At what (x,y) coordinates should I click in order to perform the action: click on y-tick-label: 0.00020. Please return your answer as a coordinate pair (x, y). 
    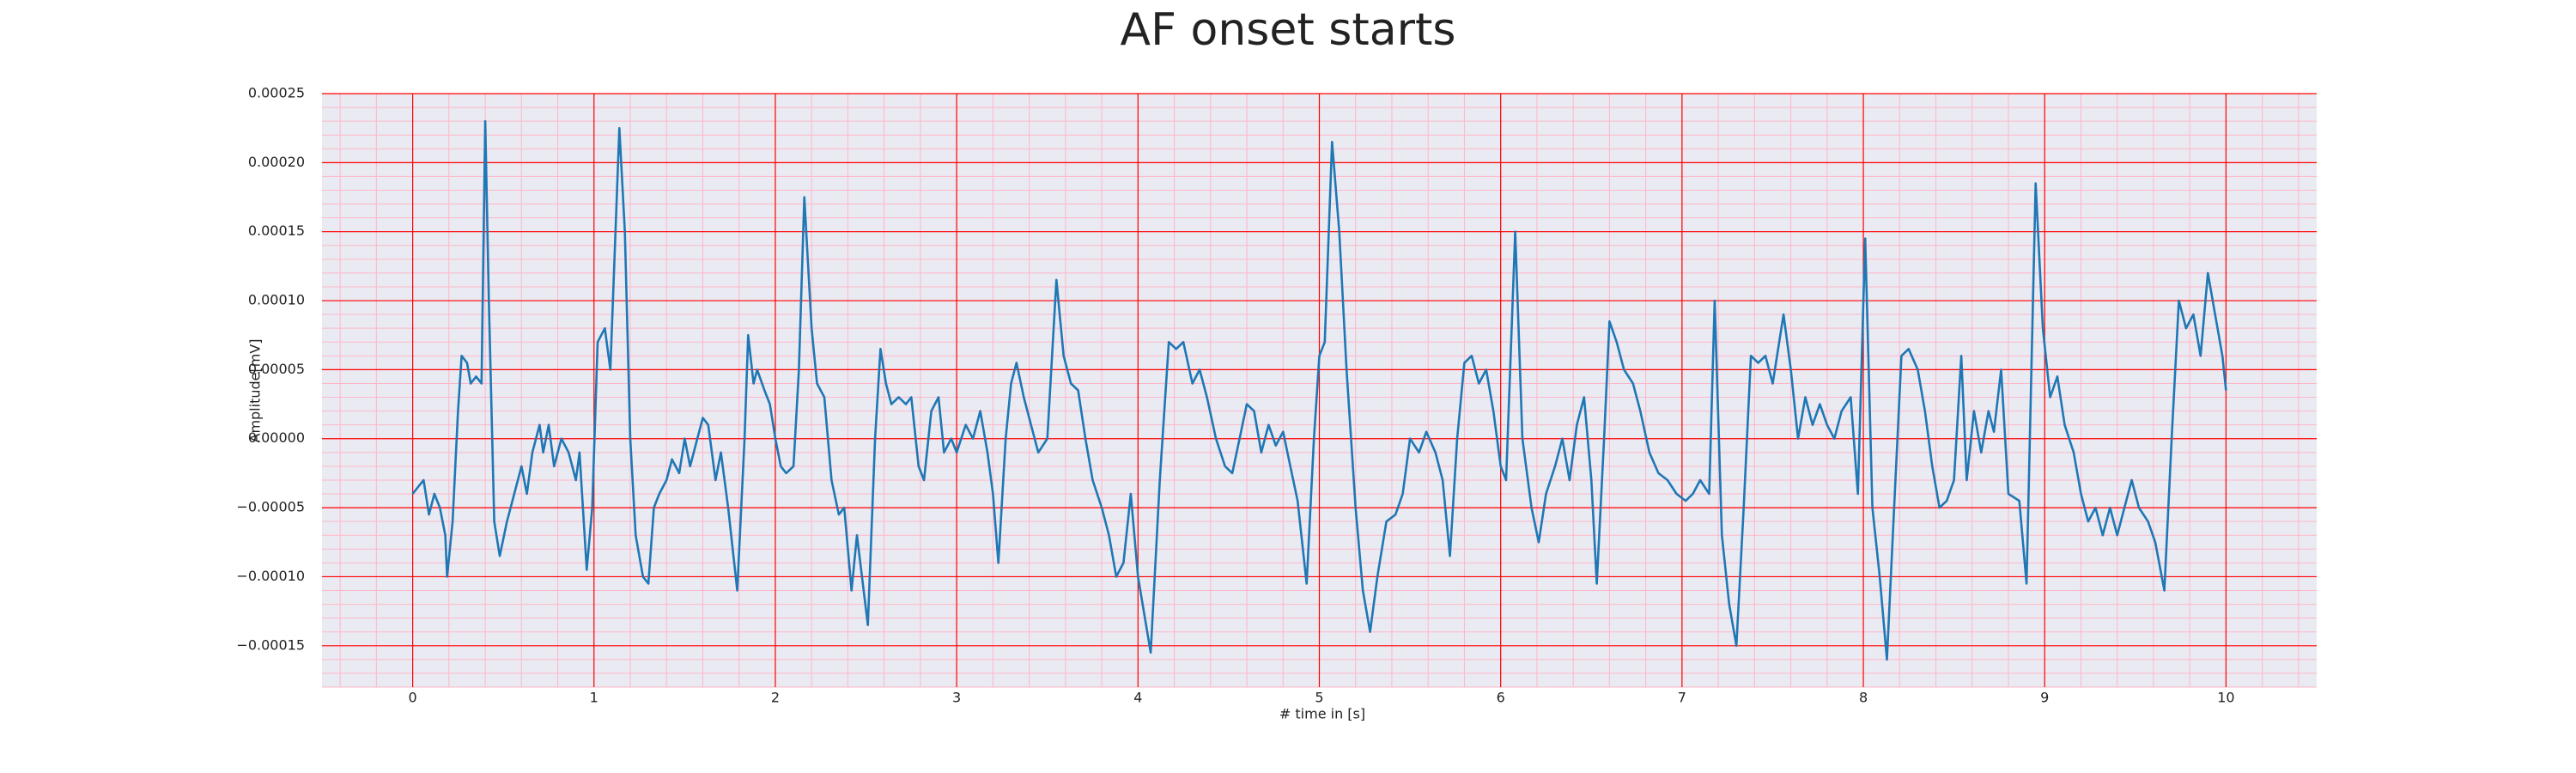
    Looking at the image, I should click on (276, 162).